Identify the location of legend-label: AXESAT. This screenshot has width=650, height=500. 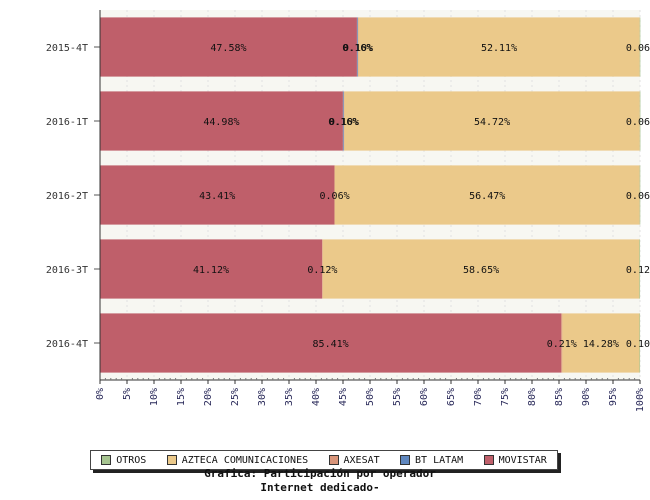
(361, 460).